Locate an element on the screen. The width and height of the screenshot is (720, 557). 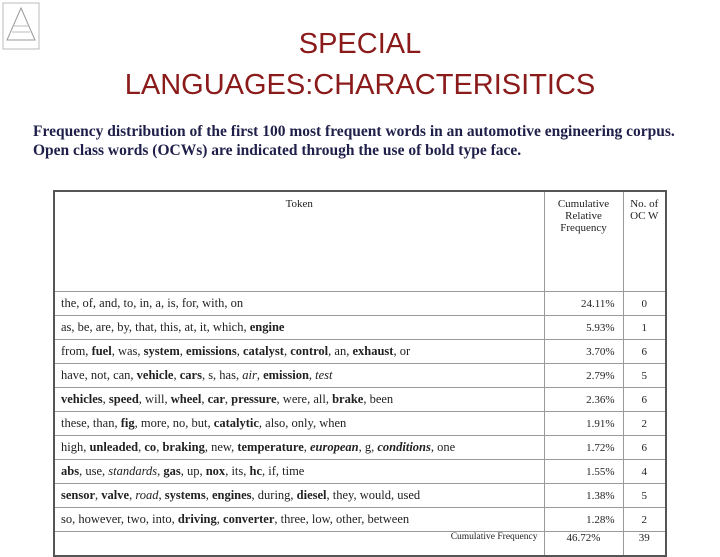
token-text: , or is located at coordinates (402, 351).